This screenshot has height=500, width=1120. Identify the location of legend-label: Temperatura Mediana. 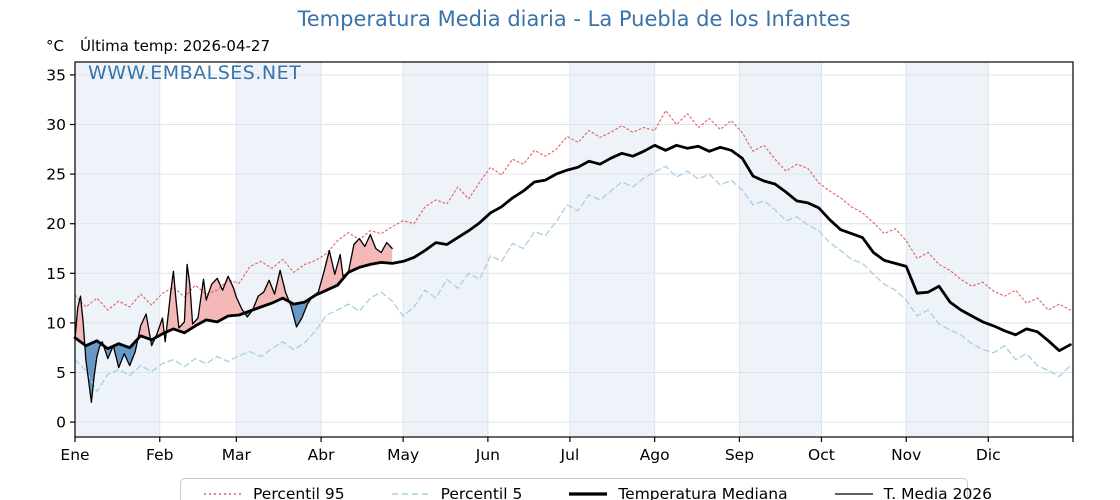
(703, 492).